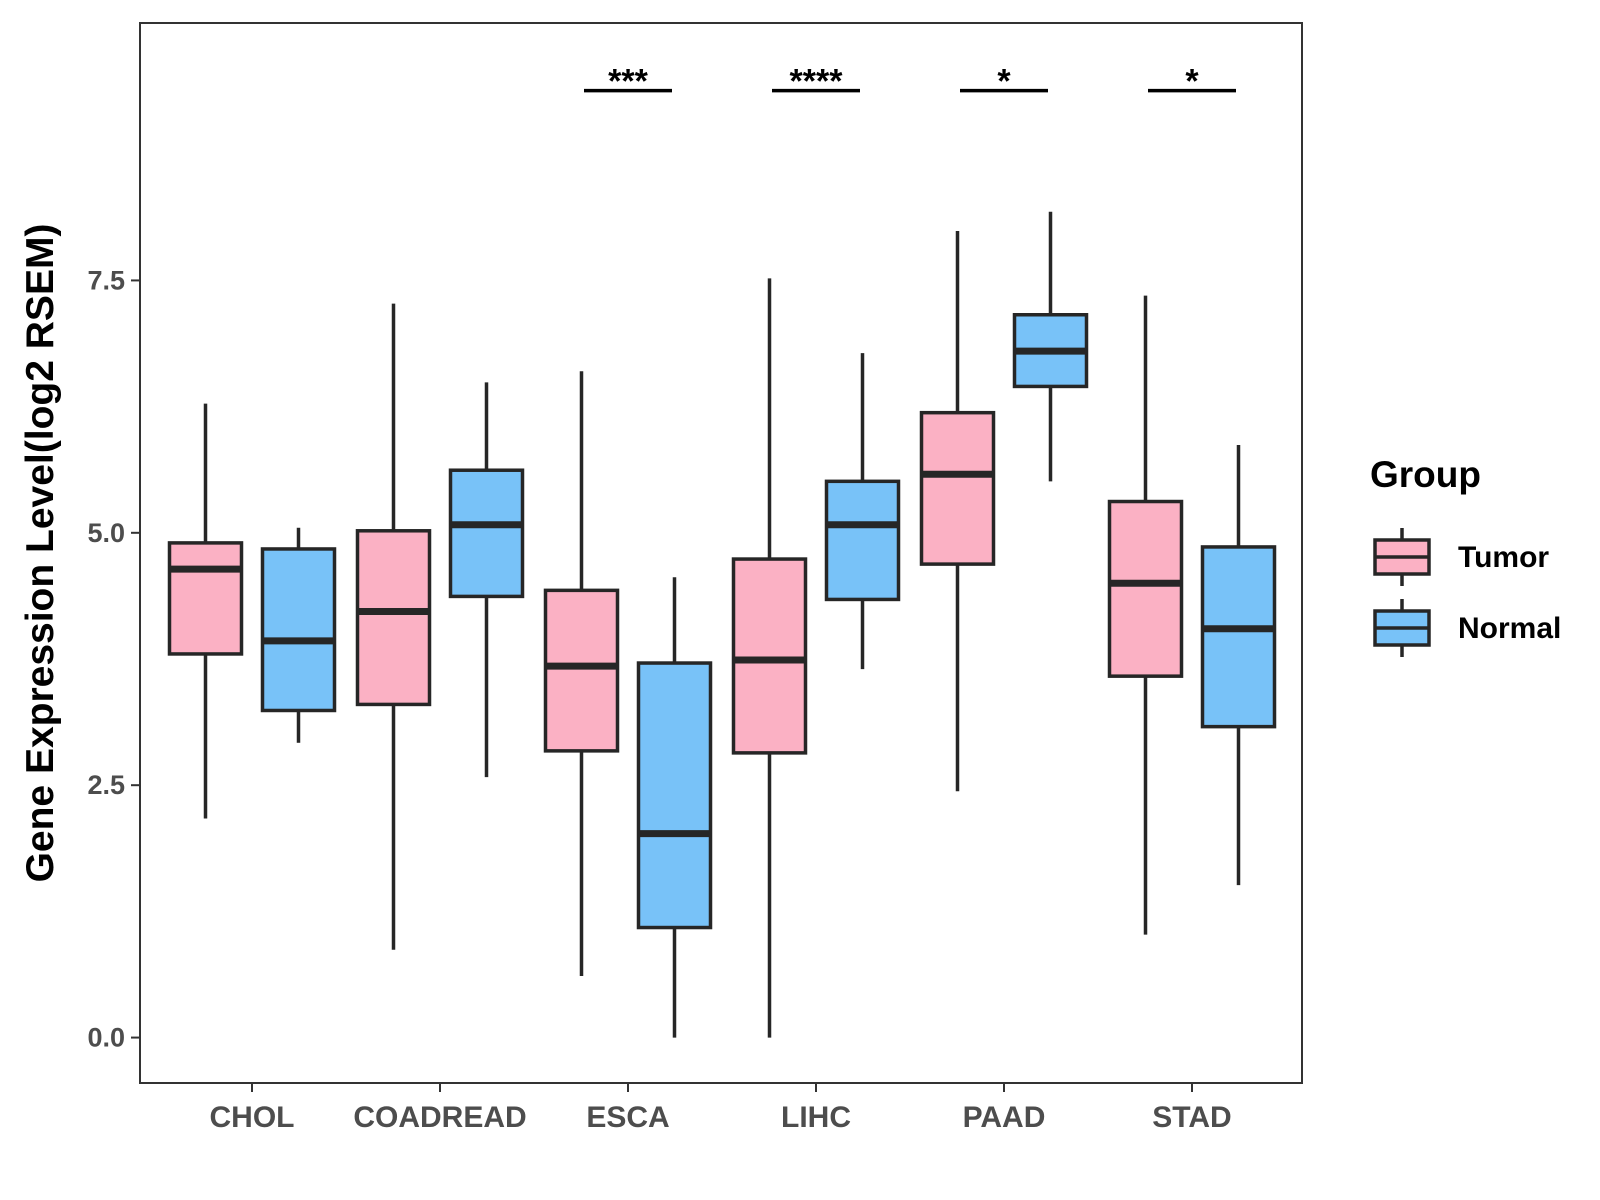  I want to click on significance-label: ****, so click(817, 82).